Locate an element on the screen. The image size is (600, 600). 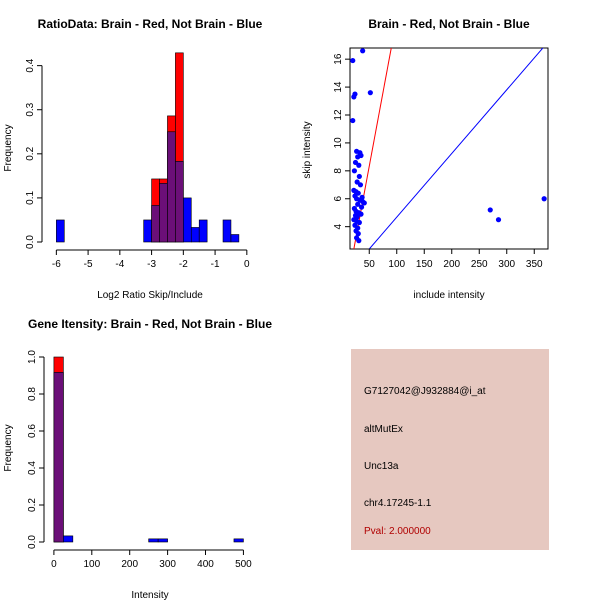
scatter-plot-frame is located at coordinates (449, 148).